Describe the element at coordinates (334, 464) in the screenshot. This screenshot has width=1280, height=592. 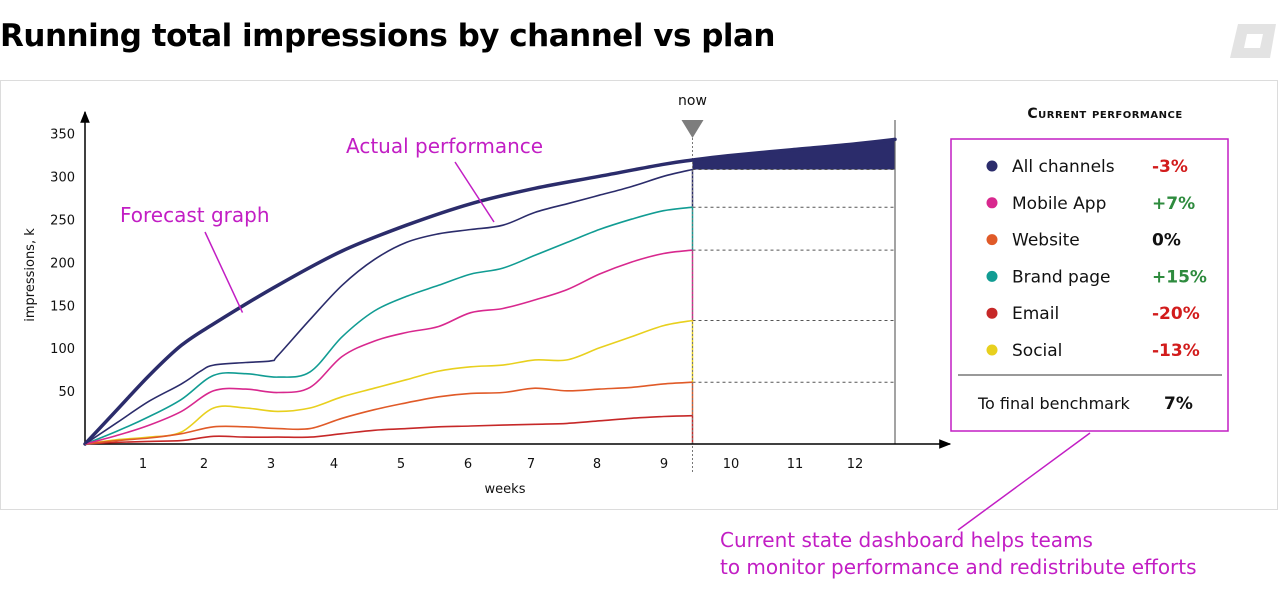
I see `x-tick-label-4: 4` at that location.